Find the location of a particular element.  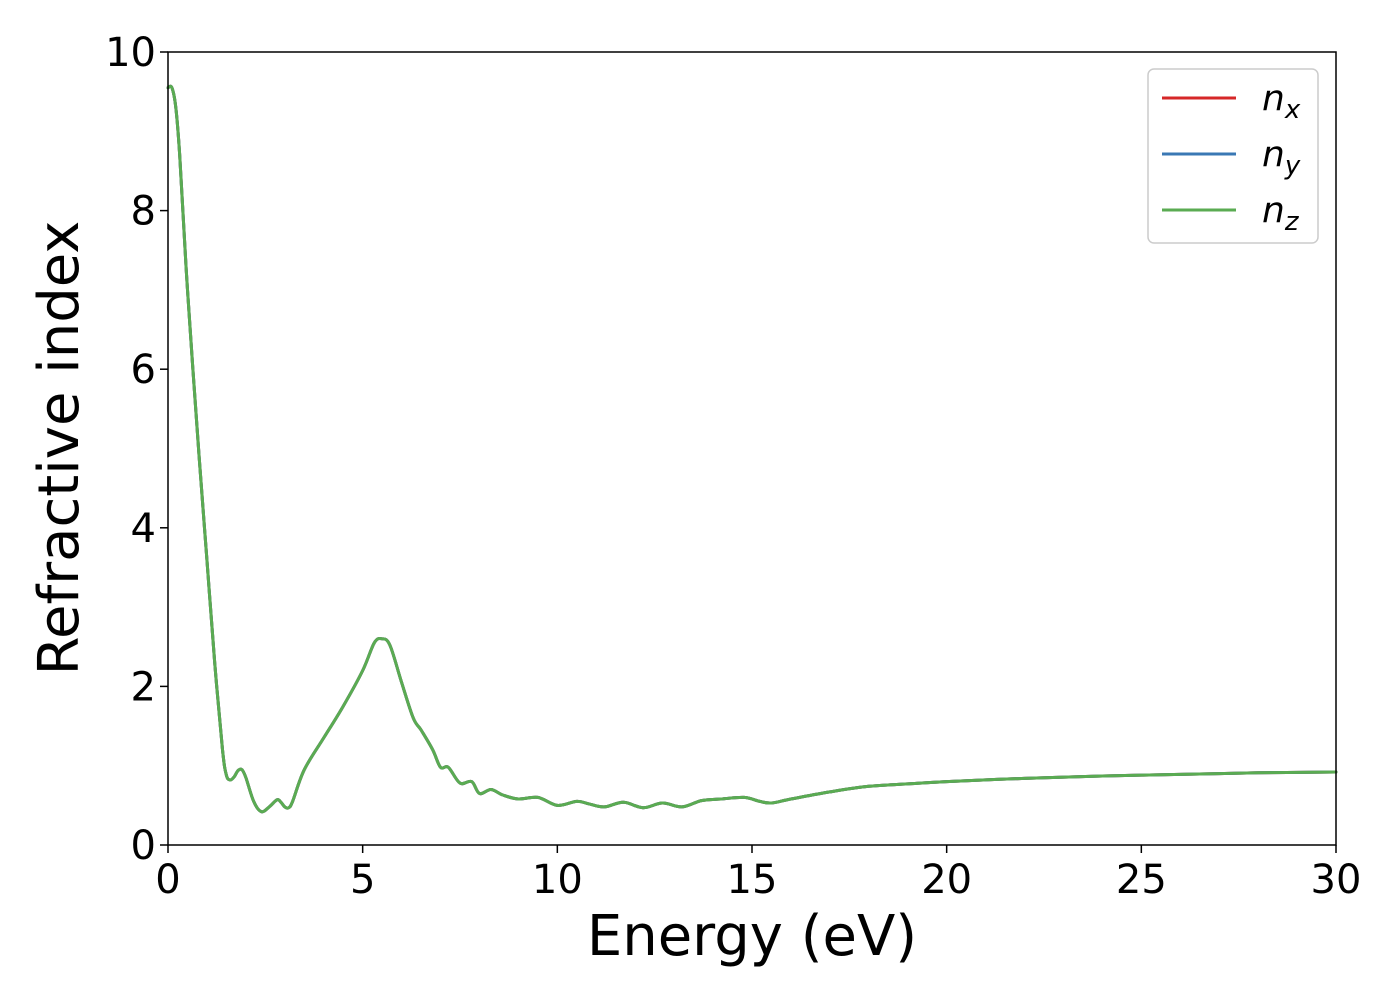

x-tick-label: 0 is located at coordinates (167, 880).